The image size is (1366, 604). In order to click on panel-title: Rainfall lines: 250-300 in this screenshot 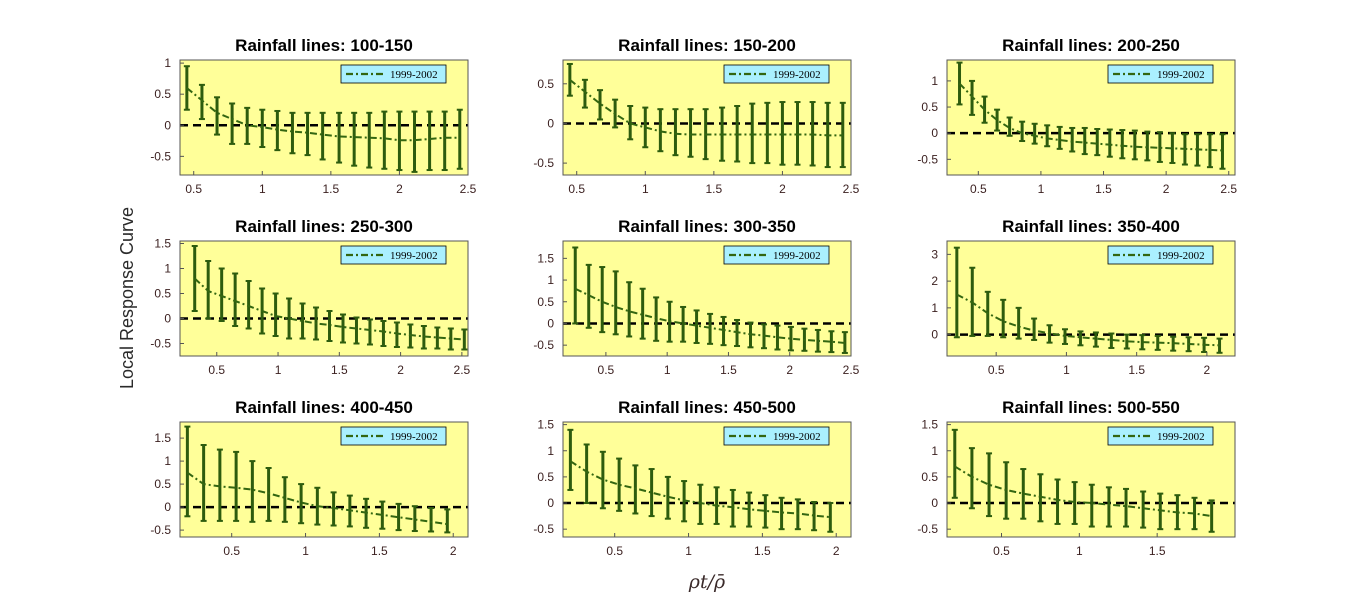, I will do `click(324, 226)`.